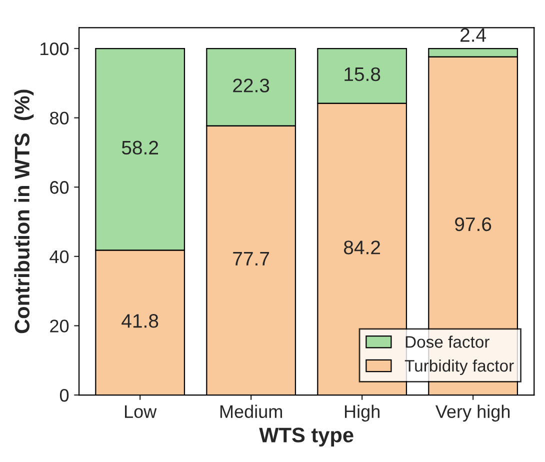 The height and width of the screenshot is (462, 545). I want to click on data-label: 15.8, so click(362, 74).